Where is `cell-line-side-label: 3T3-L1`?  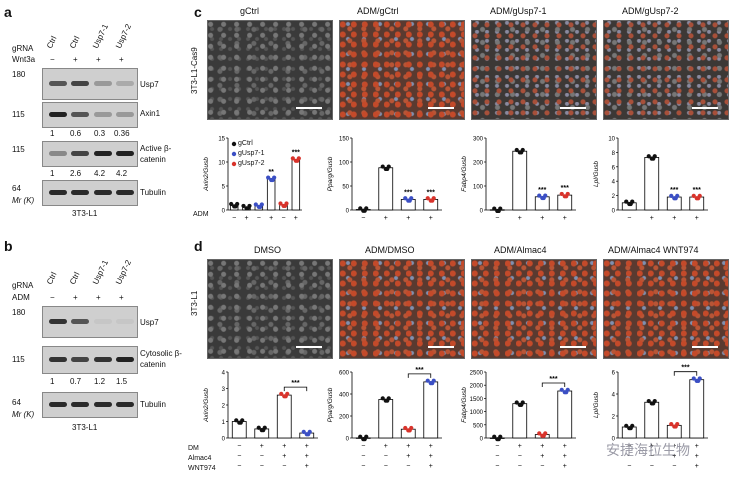 cell-line-side-label: 3T3-L1 is located at coordinates (194, 303).